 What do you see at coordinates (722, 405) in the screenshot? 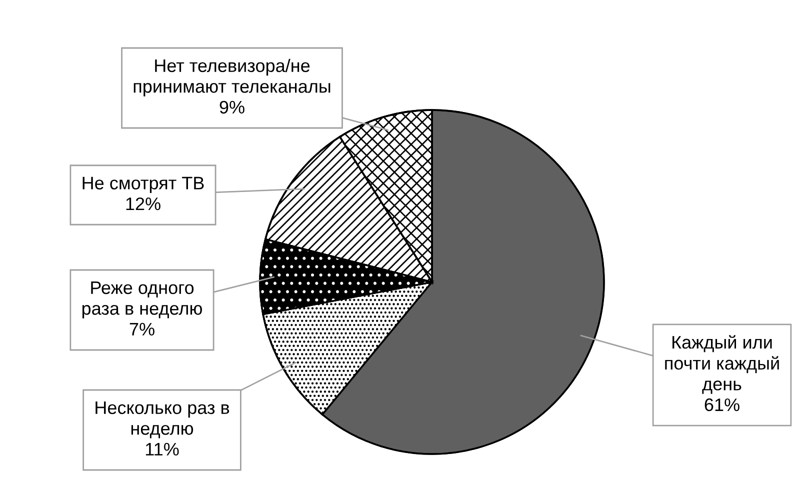
I see `data-label: 61%` at bounding box center [722, 405].